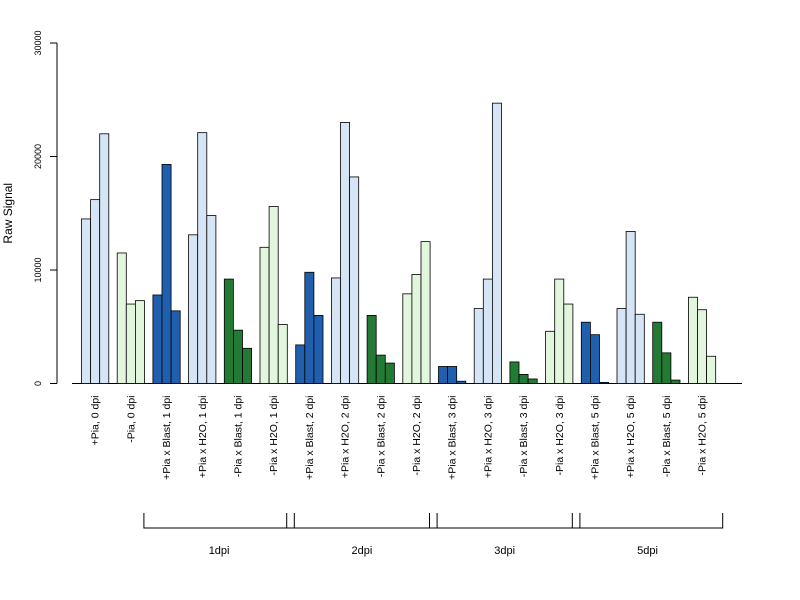  What do you see at coordinates (203, 437) in the screenshot?
I see `x-tick-label: +Pia x H2O, 1 dpi` at bounding box center [203, 437].